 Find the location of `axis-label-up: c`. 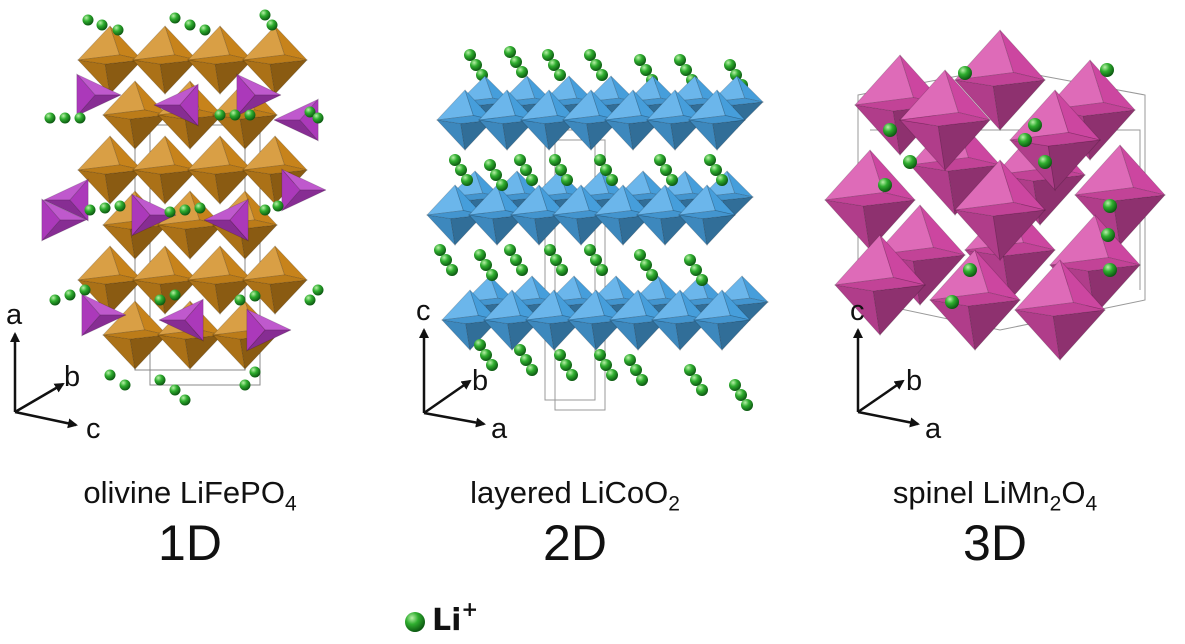

axis-label-up: c is located at coordinates (857, 311).